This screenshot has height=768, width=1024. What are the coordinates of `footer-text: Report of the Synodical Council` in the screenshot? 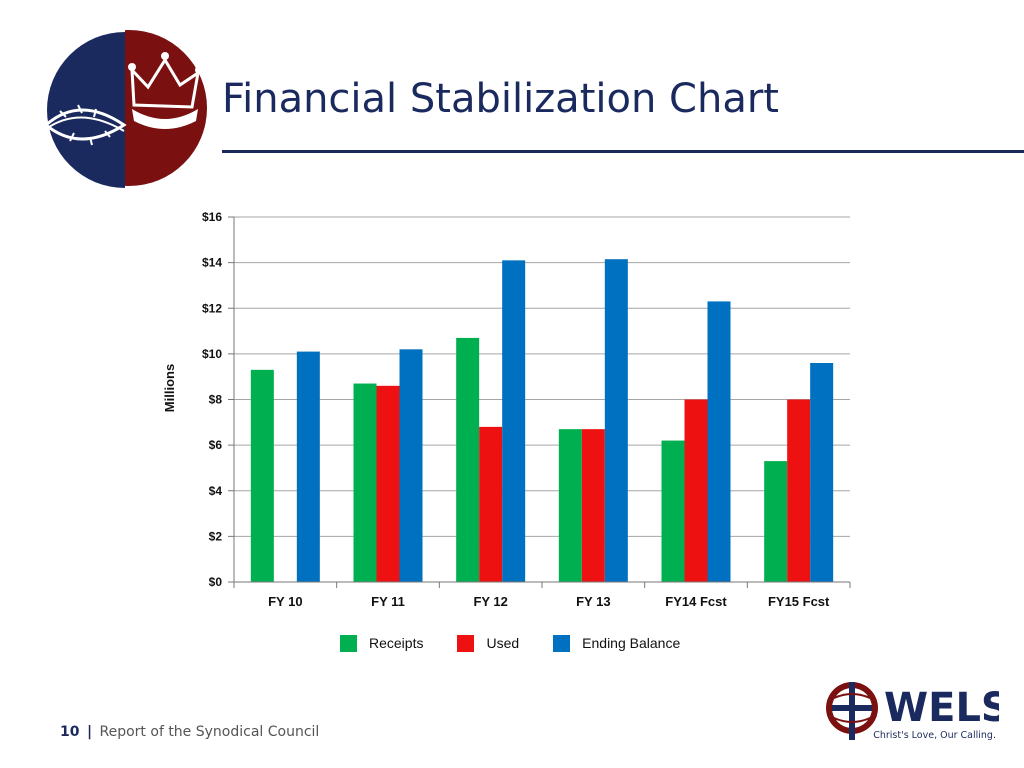 It's located at (209, 732).